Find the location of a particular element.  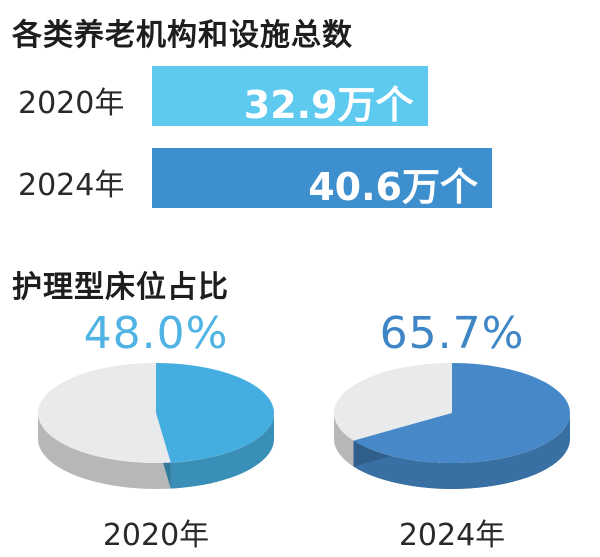

pie-chart-title: 护理型床位占比 is located at coordinates (120, 287).